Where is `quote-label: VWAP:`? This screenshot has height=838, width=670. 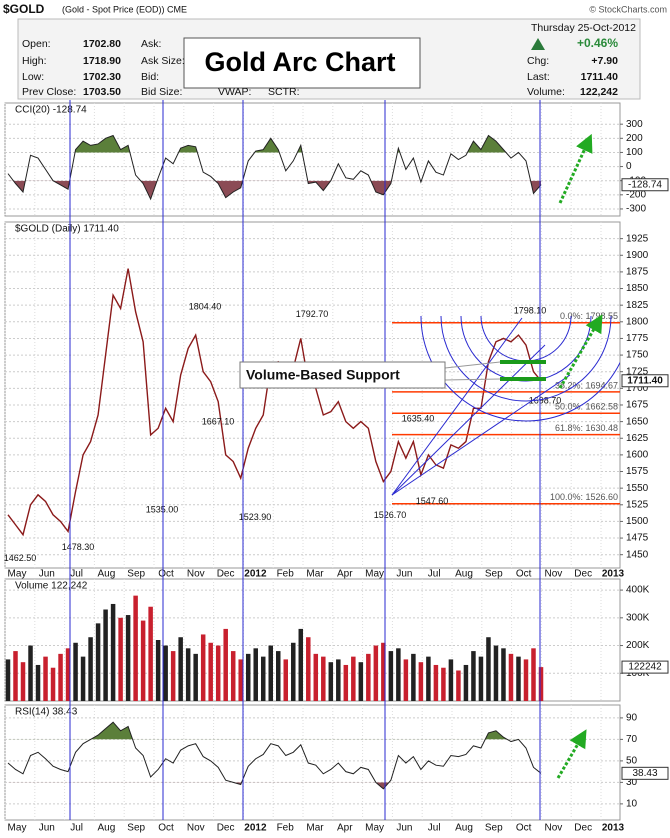
quote-label: VWAP: is located at coordinates (234, 92).